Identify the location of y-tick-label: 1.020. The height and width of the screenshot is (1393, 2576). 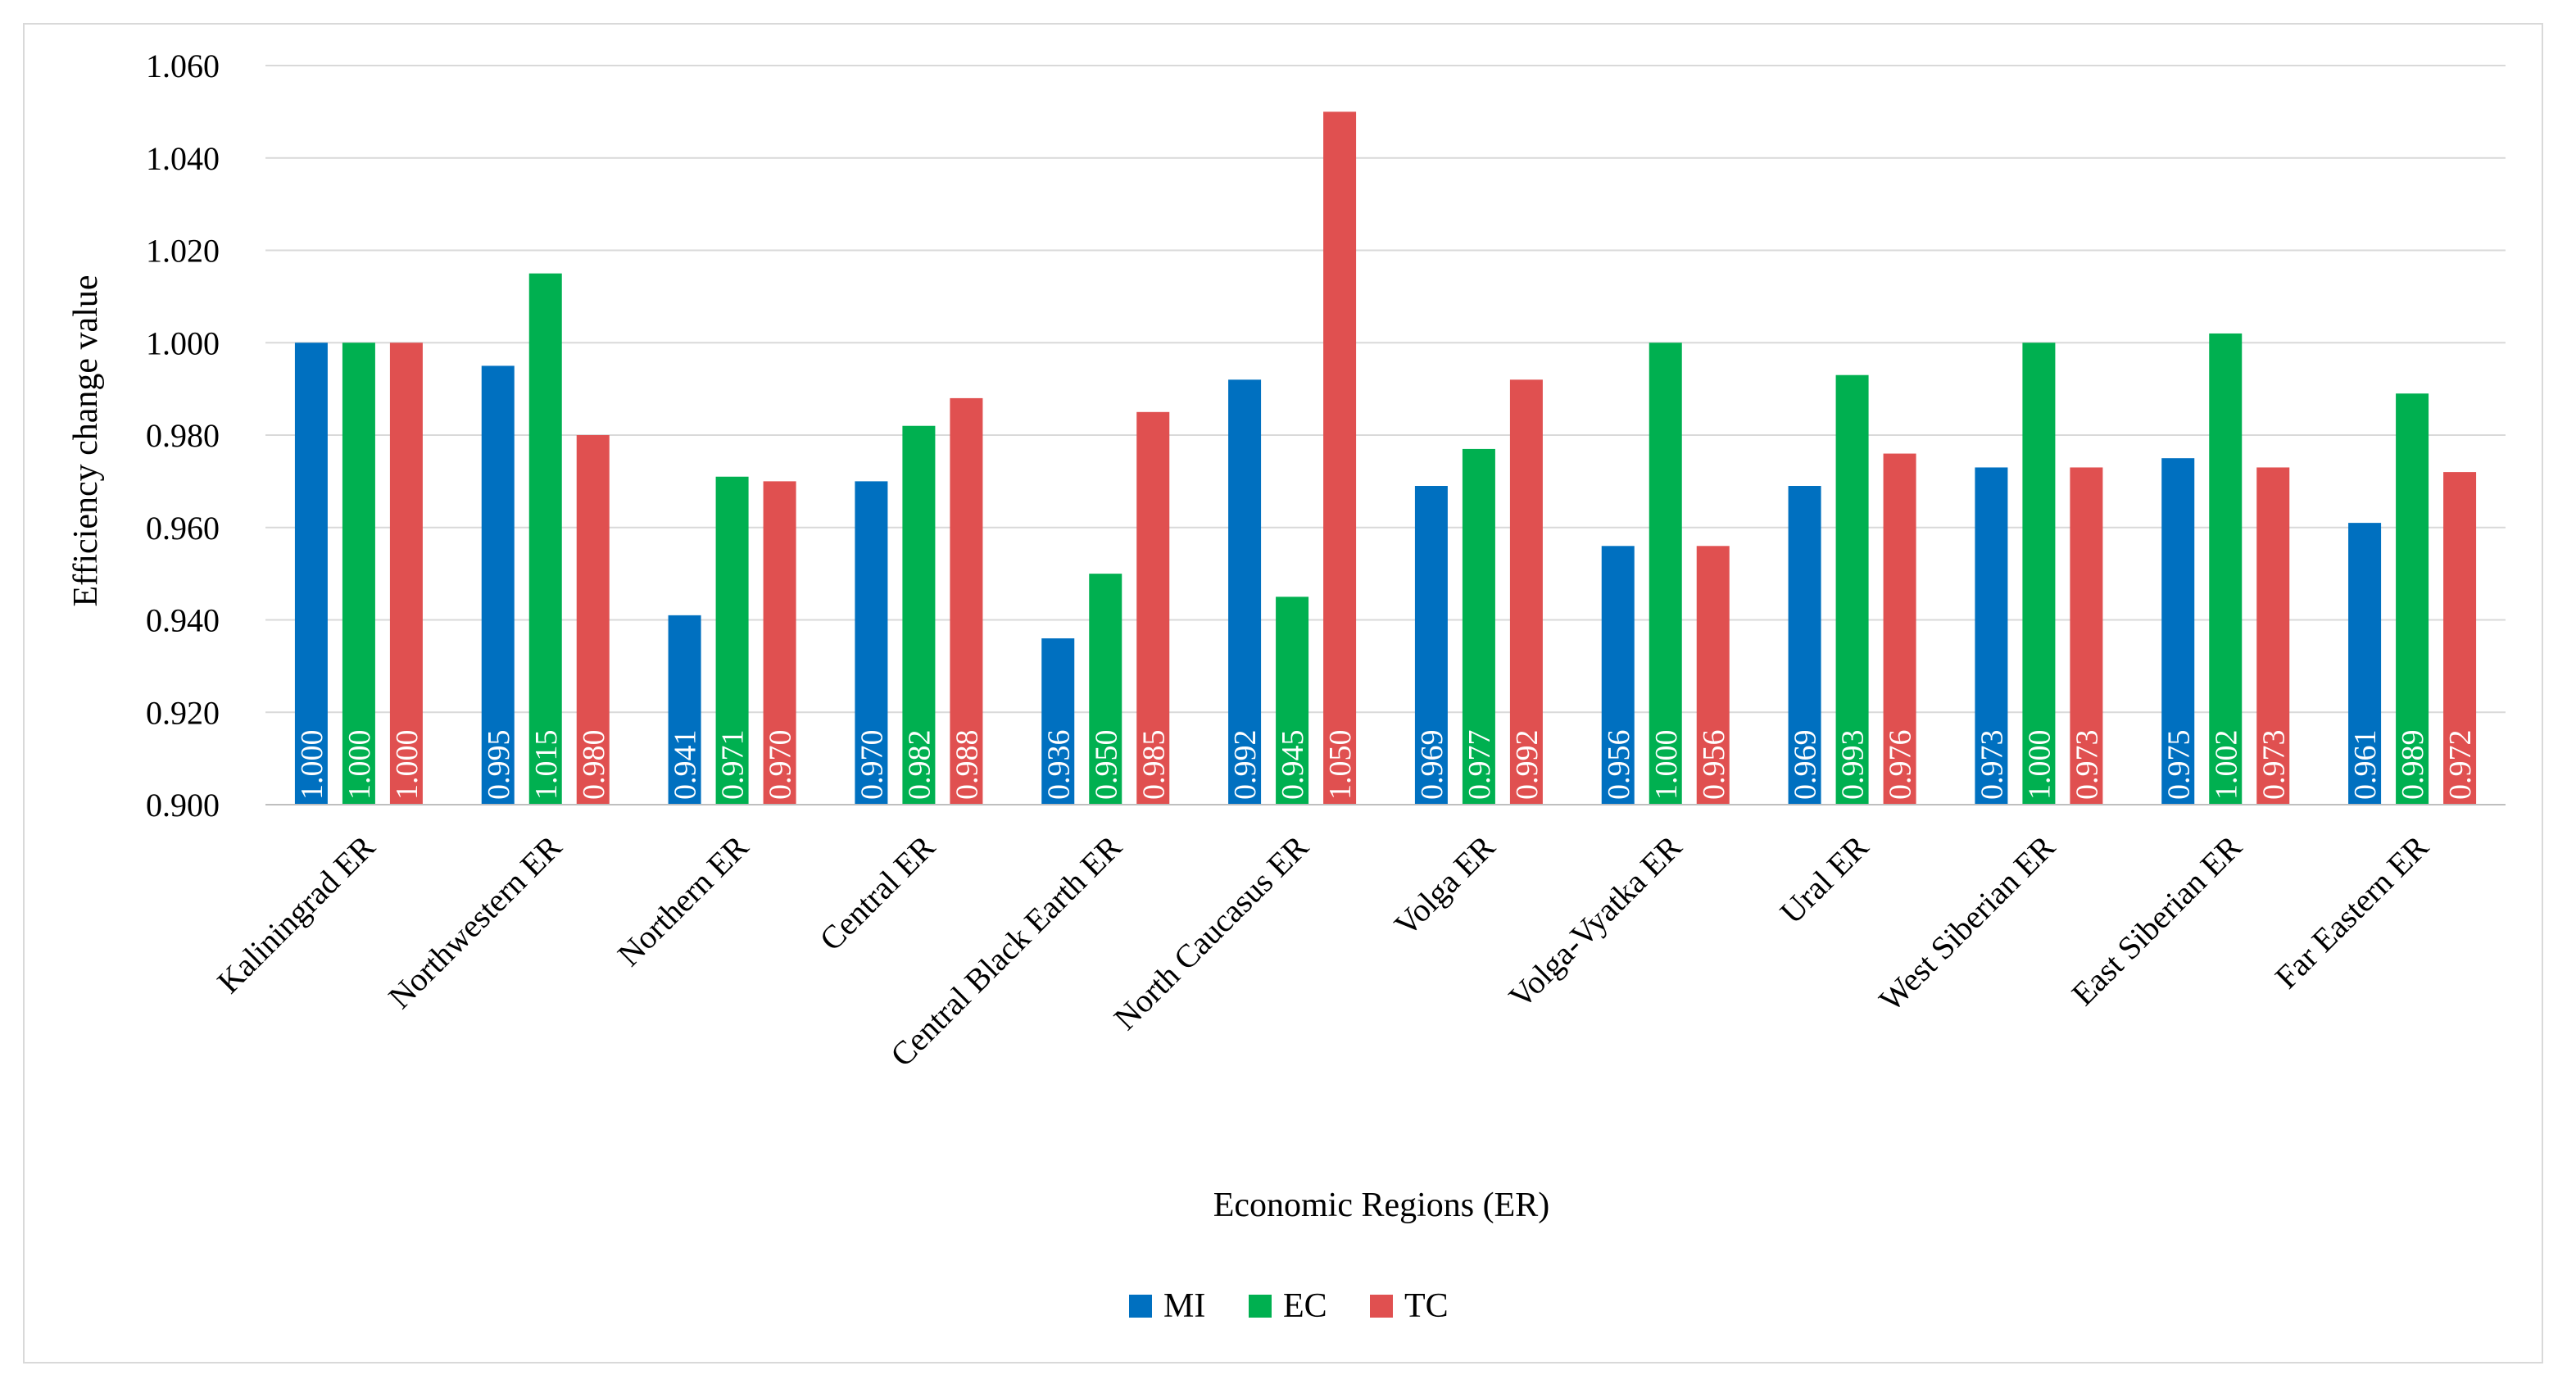
(183, 251).